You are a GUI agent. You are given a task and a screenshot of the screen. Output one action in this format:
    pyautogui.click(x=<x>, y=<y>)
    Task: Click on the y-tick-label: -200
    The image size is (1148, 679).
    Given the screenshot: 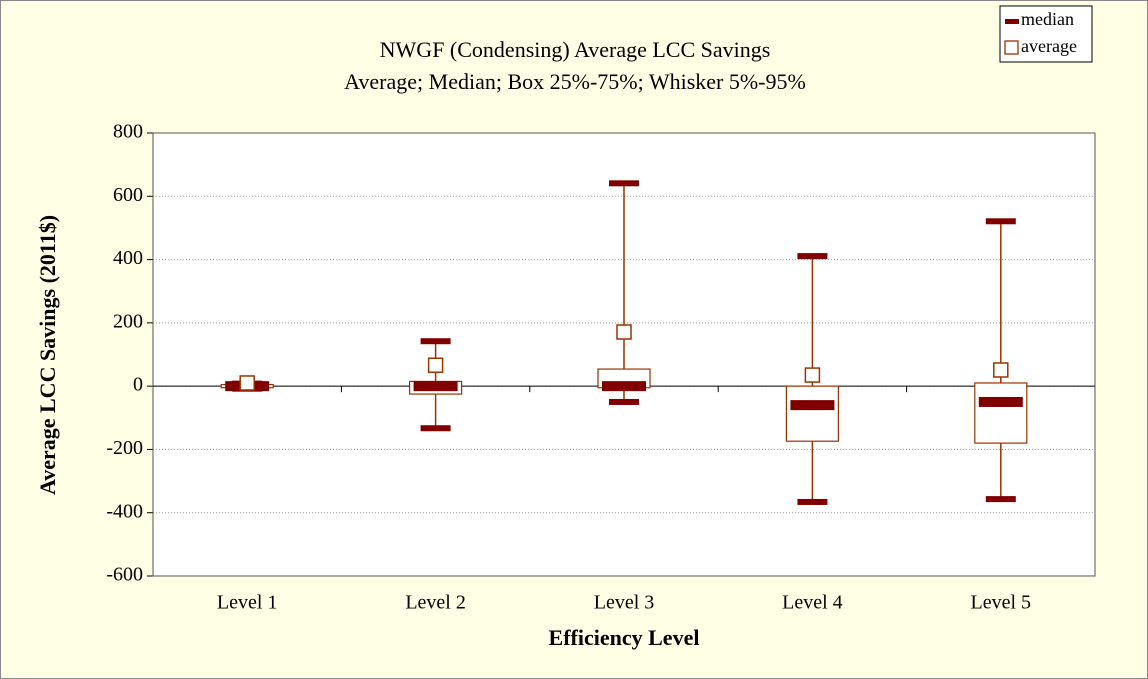 What is the action you would take?
    pyautogui.click(x=124, y=448)
    